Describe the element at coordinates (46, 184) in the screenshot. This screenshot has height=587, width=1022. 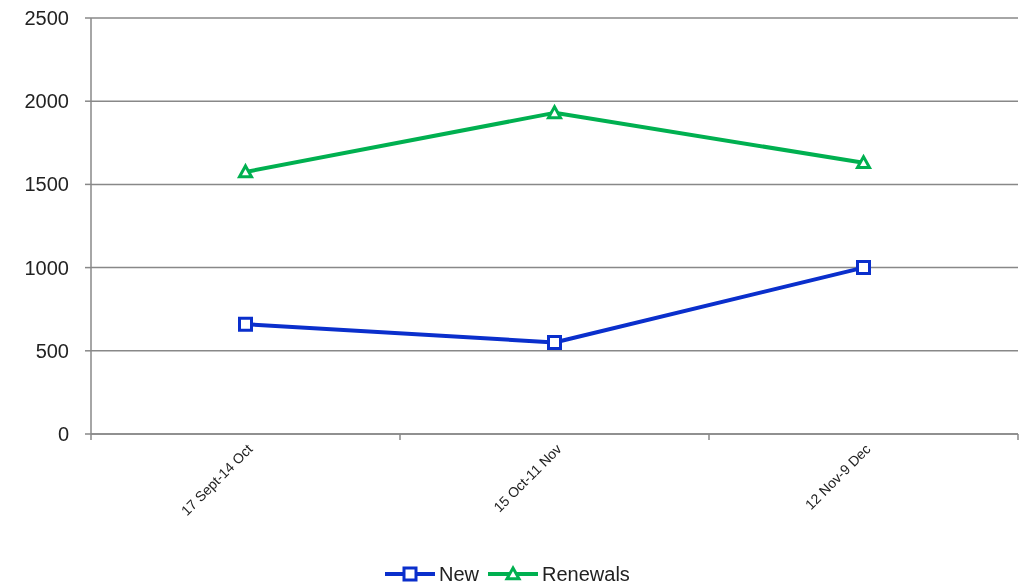
I see `y-tick-label: 1500` at that location.